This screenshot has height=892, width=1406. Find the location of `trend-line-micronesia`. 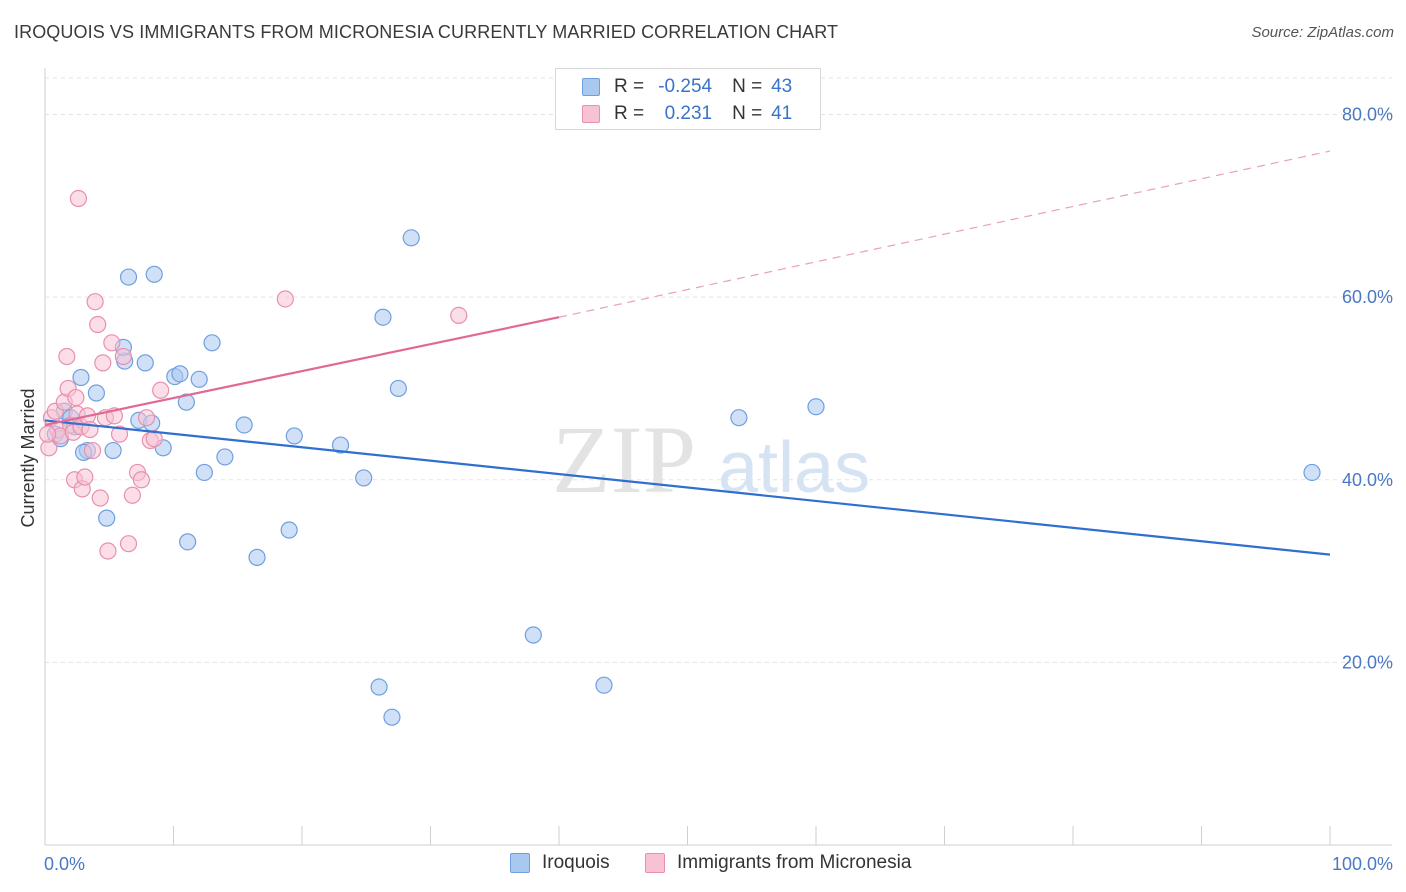

trend-line-micronesia is located at coordinates (302, 371).